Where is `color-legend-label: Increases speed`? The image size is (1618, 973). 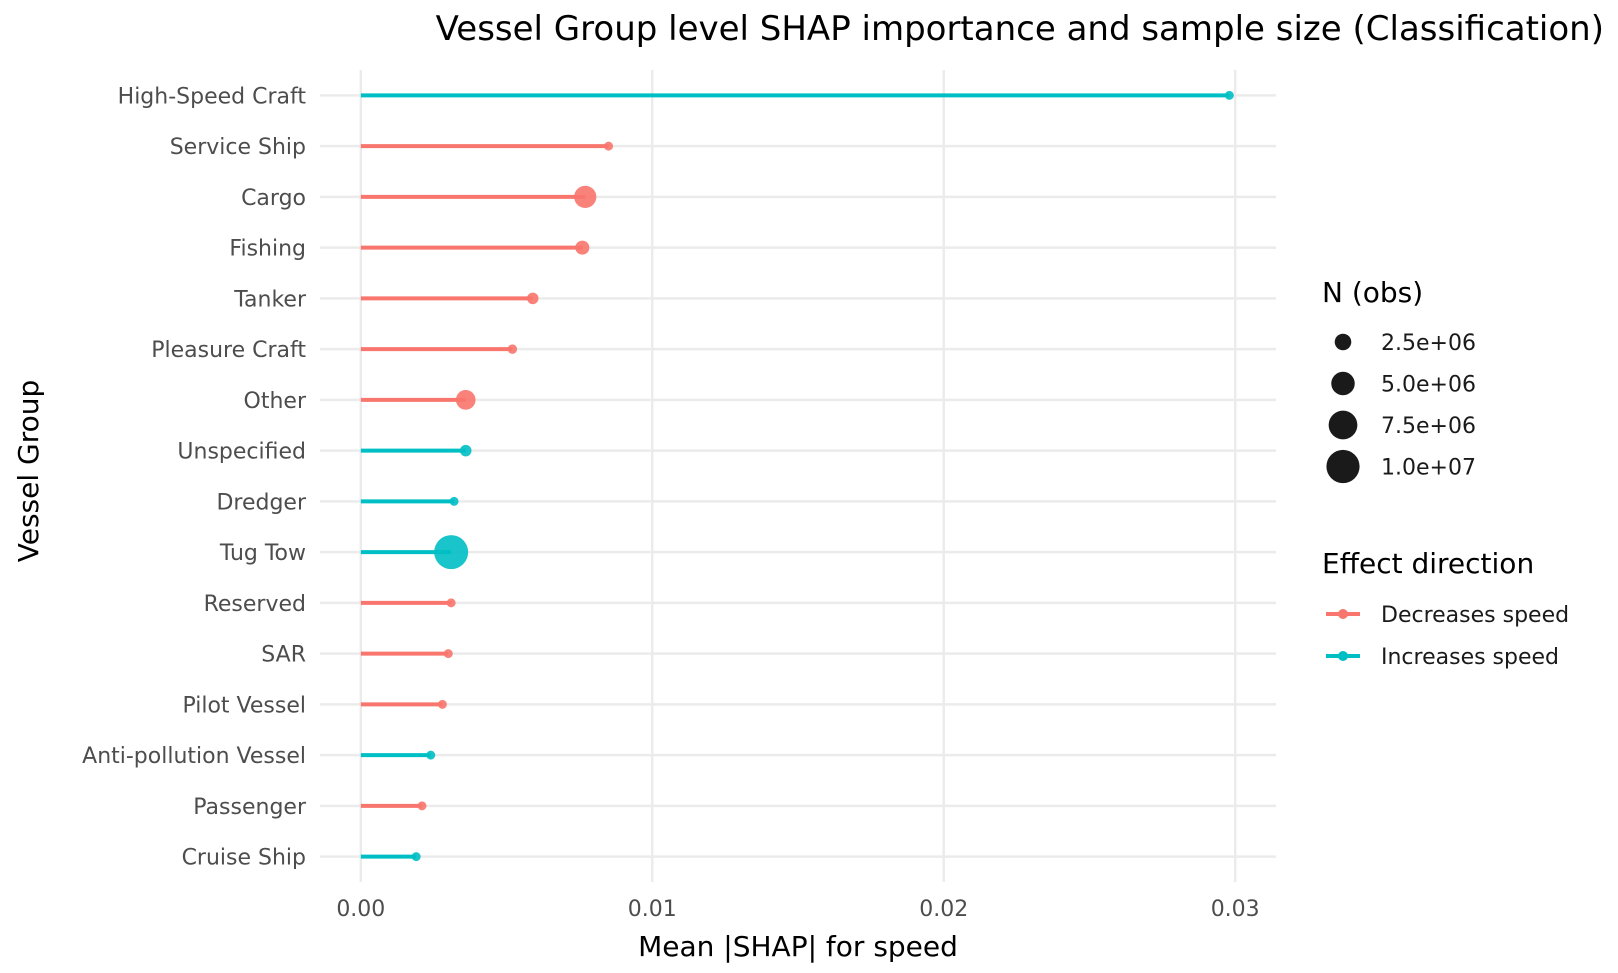
color-legend-label: Increases speed is located at coordinates (1470, 657).